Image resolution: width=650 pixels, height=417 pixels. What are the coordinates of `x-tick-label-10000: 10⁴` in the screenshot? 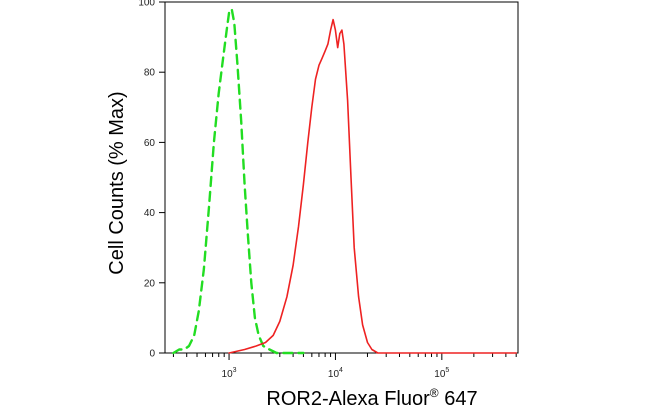 It's located at (335, 373).